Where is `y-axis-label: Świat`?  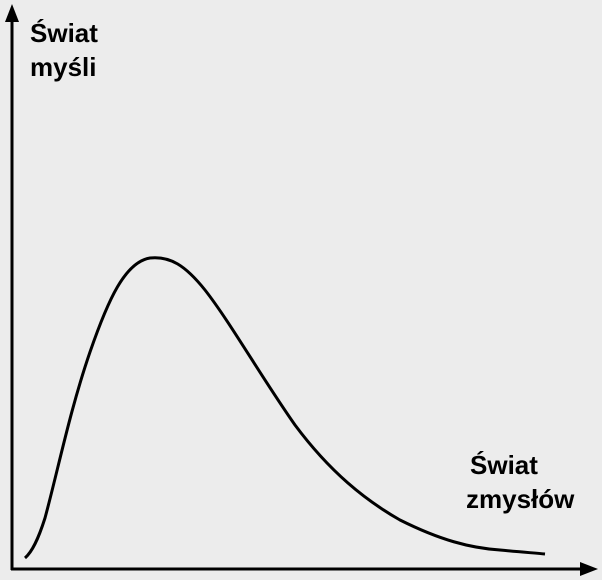
y-axis-label: Świat is located at coordinates (64, 33).